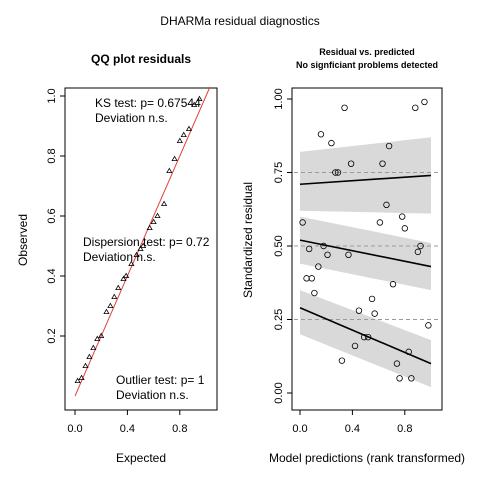 The height and width of the screenshot is (480, 480). Describe the element at coordinates (248, 240) in the screenshot. I see `residual-y-axis-label: Standardized residual` at that location.